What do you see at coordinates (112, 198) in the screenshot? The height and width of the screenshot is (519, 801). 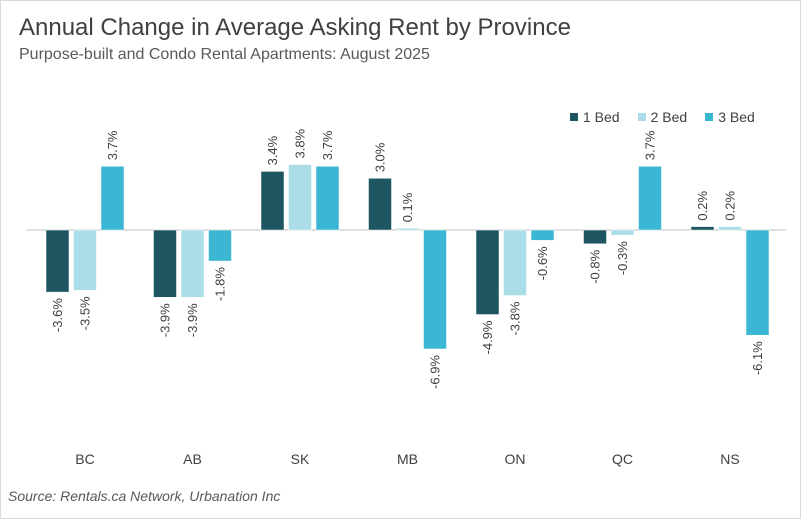 I see `bar-bc-3-bed` at bounding box center [112, 198].